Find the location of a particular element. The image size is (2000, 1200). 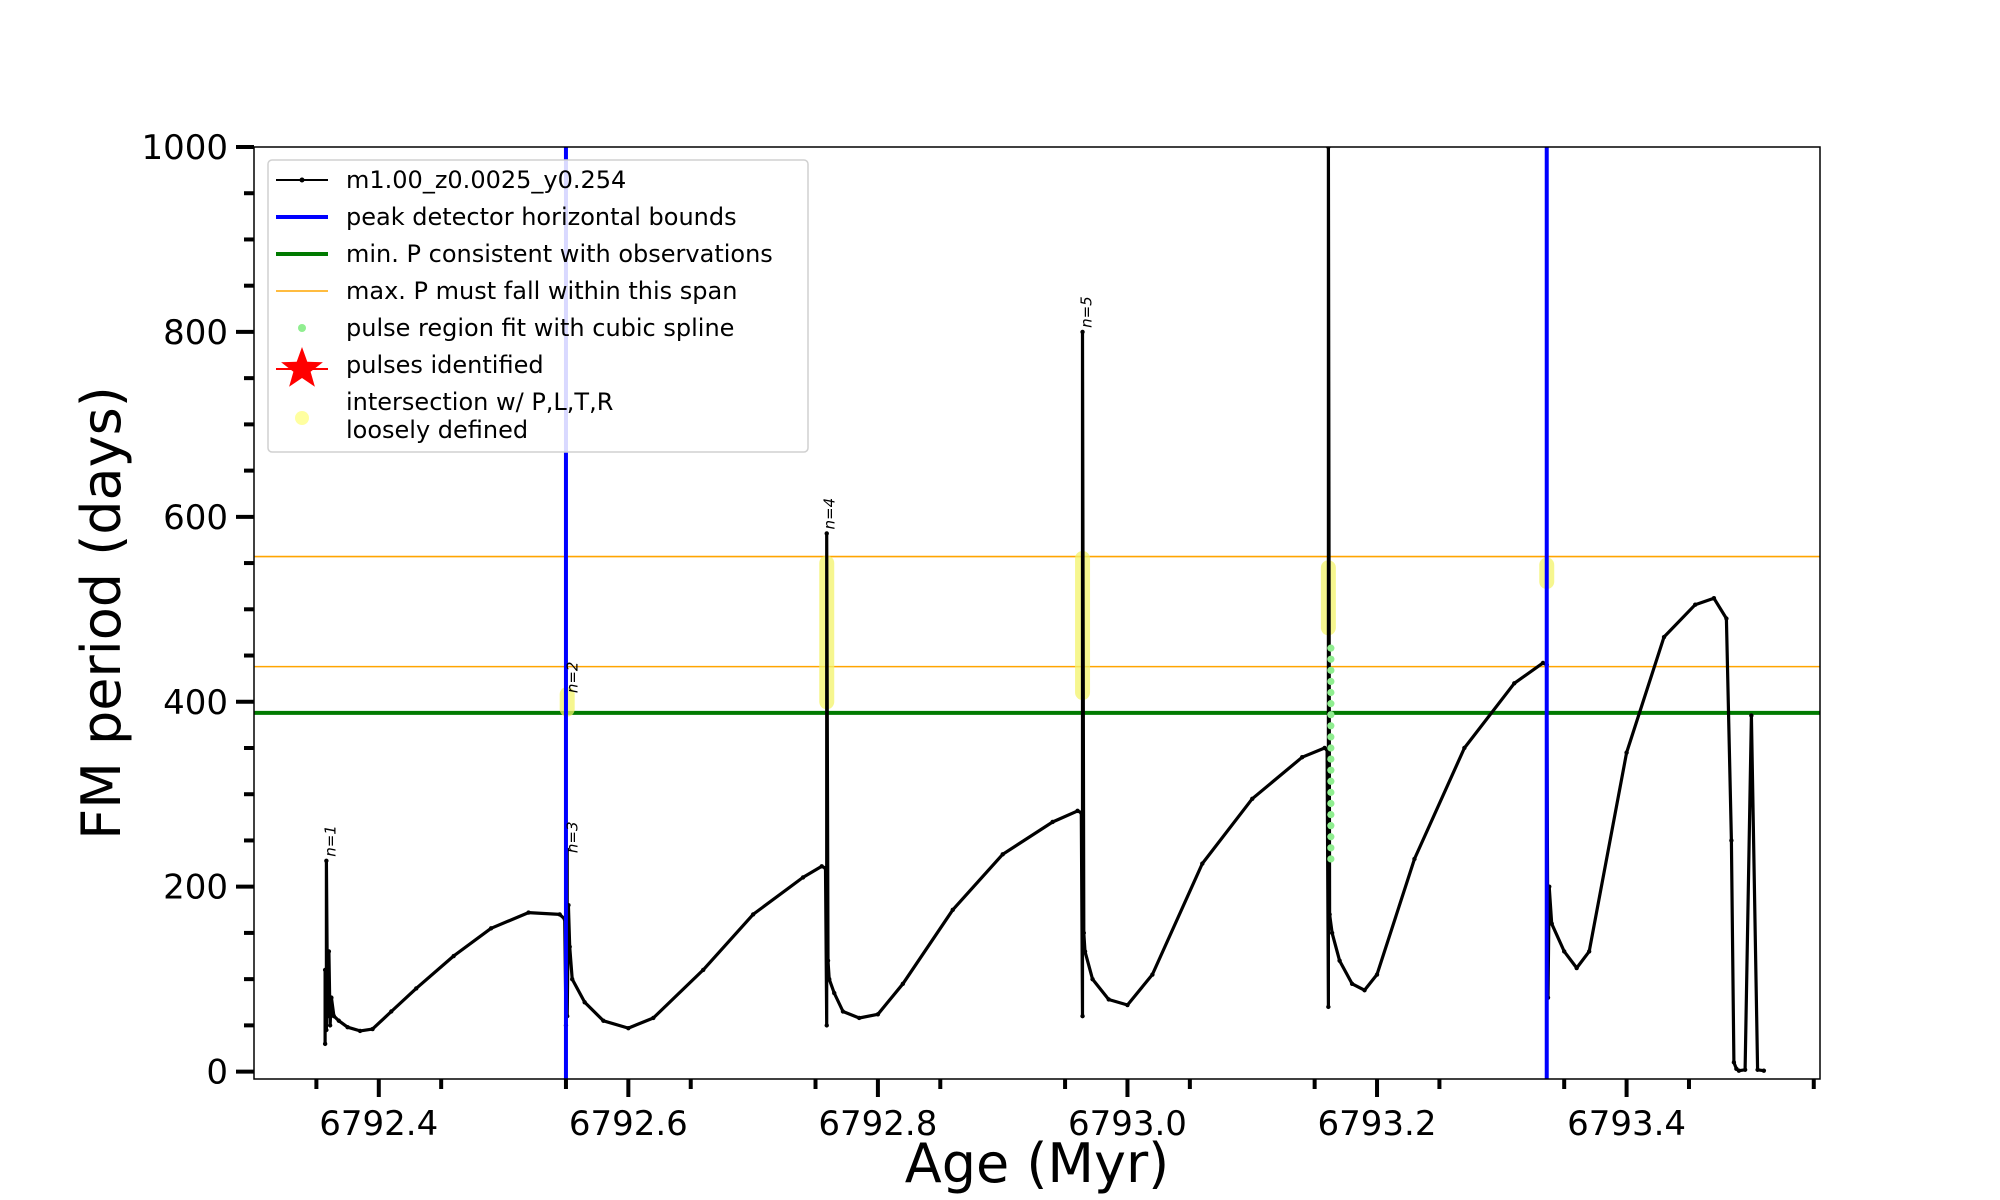

legend-label: max. P must fall within this span is located at coordinates (541, 291).